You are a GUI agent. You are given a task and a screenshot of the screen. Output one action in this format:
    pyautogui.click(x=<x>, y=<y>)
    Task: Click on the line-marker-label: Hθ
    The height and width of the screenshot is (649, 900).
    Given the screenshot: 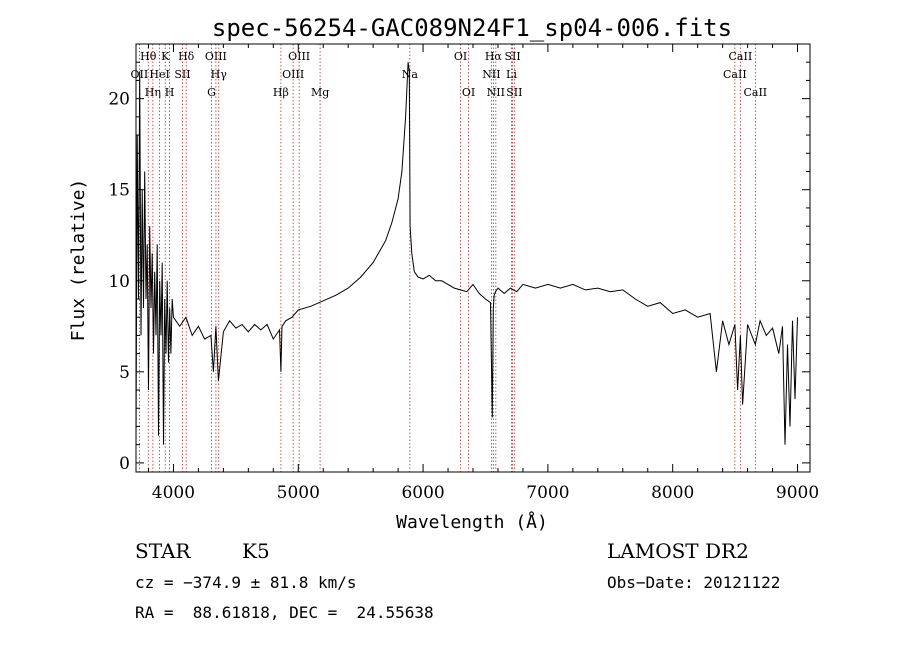 What is the action you would take?
    pyautogui.click(x=148, y=56)
    